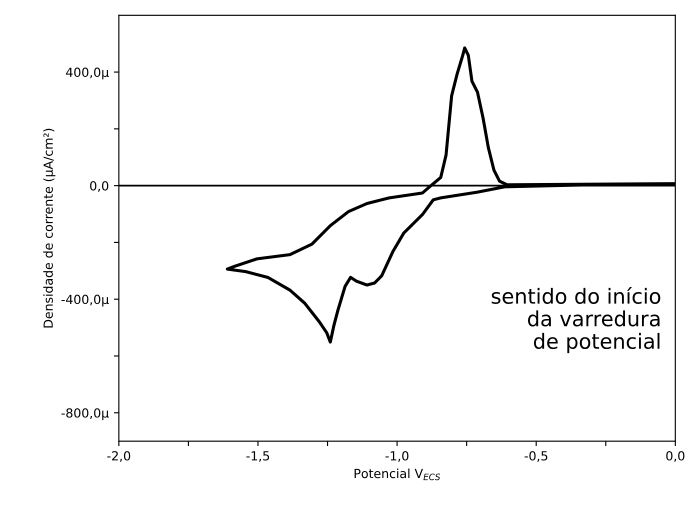  What do you see at coordinates (85, 414) in the screenshot?
I see `y-tick-label: -800,0µ` at bounding box center [85, 414].